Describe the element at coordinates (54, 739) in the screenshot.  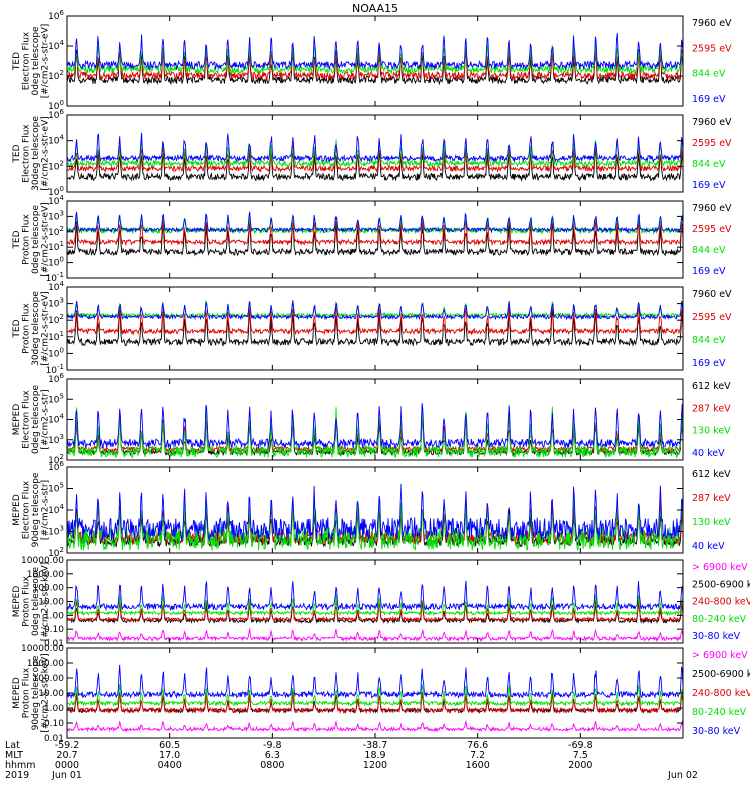
I see `y-tick-label: 0.01` at that location.